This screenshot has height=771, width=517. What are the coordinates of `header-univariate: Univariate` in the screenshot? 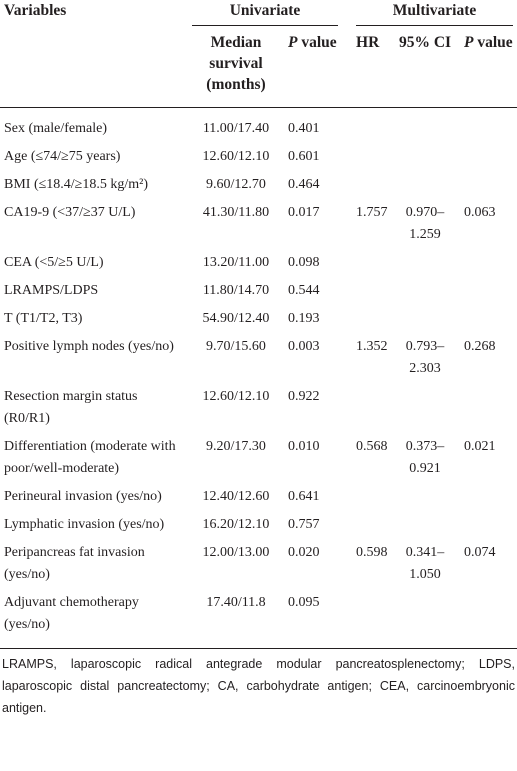 It's located at (265, 13).